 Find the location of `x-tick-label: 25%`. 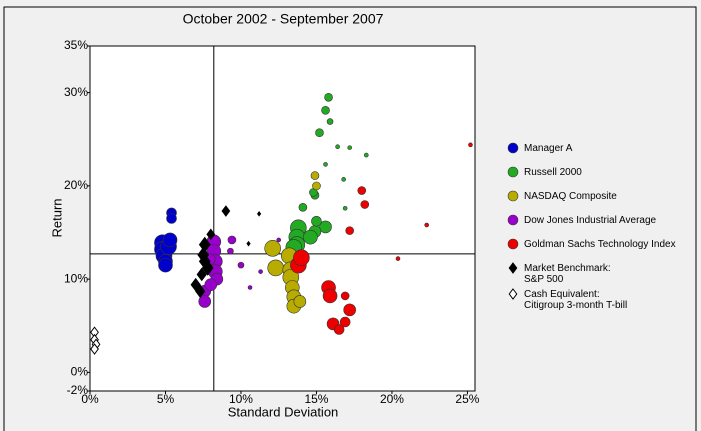

x-tick-label: 25% is located at coordinates (467, 399).